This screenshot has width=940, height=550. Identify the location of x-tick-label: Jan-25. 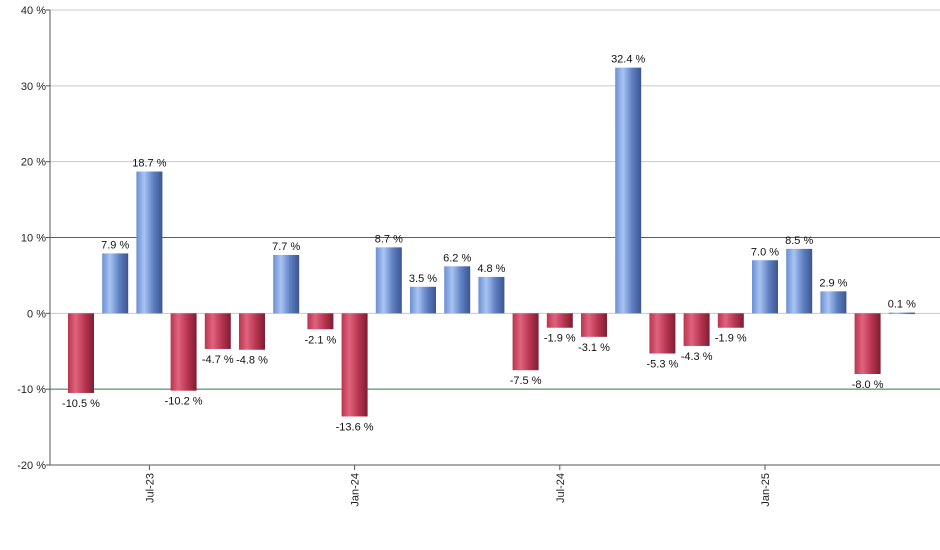
(766, 490).